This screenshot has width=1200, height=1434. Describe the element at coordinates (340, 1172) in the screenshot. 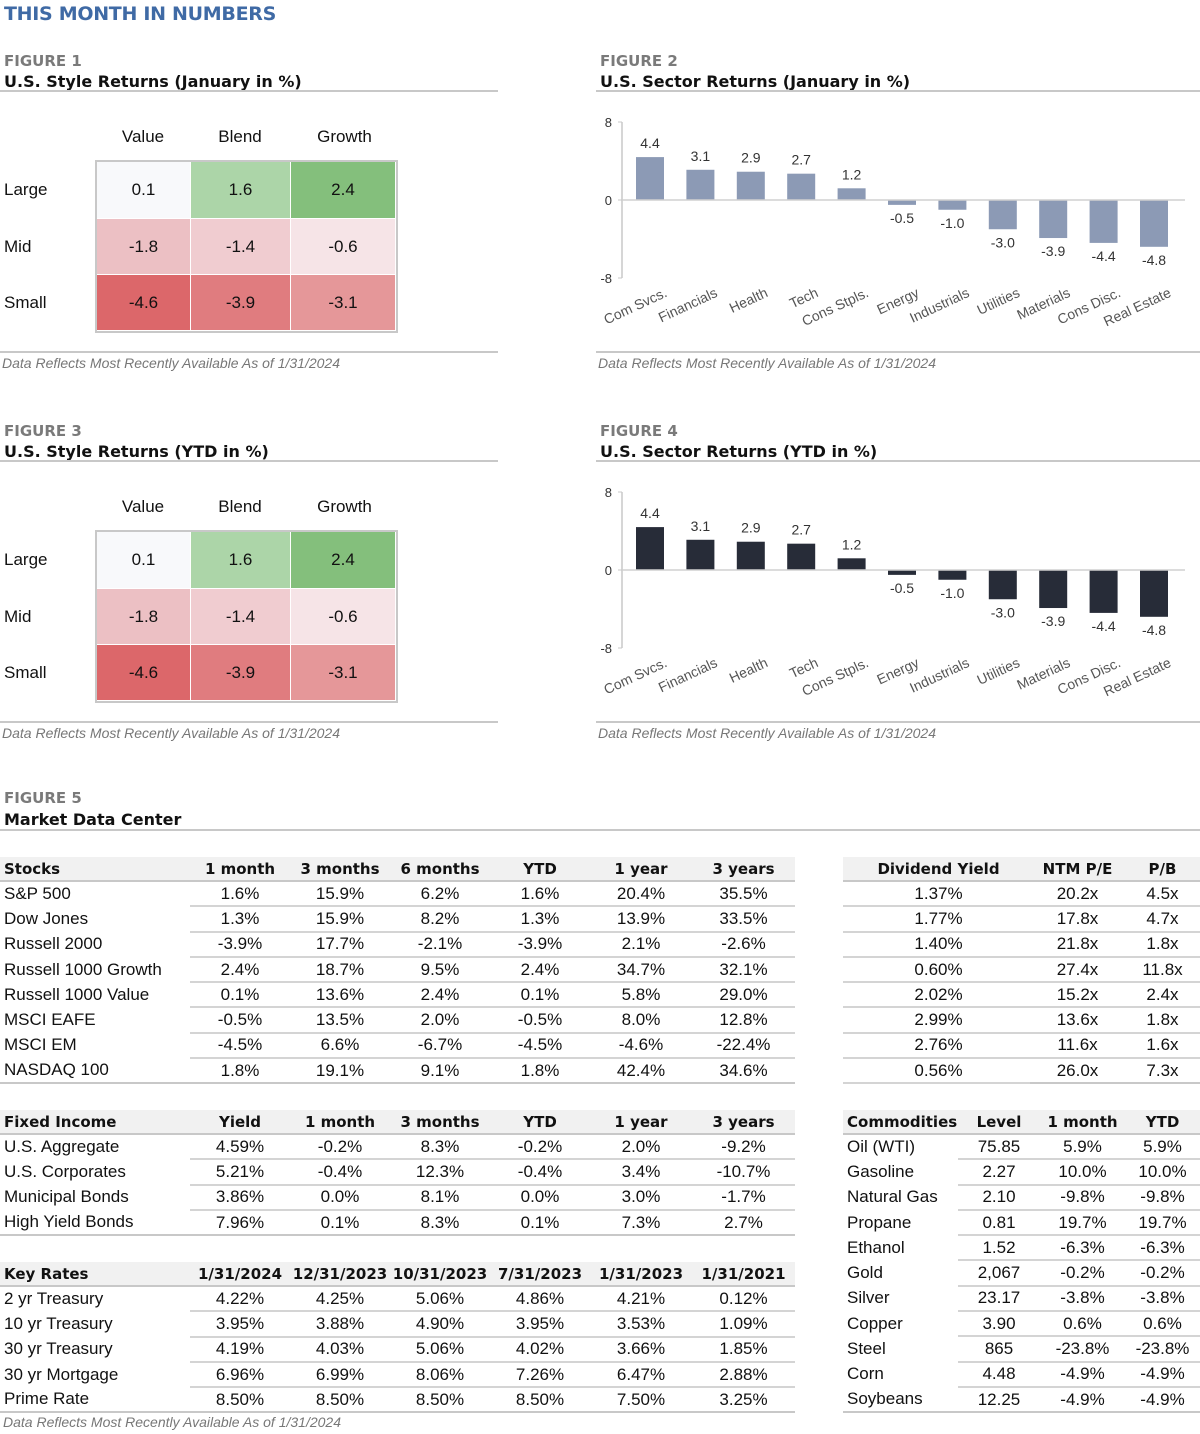

I see `table-cell: -0.4%` at that location.